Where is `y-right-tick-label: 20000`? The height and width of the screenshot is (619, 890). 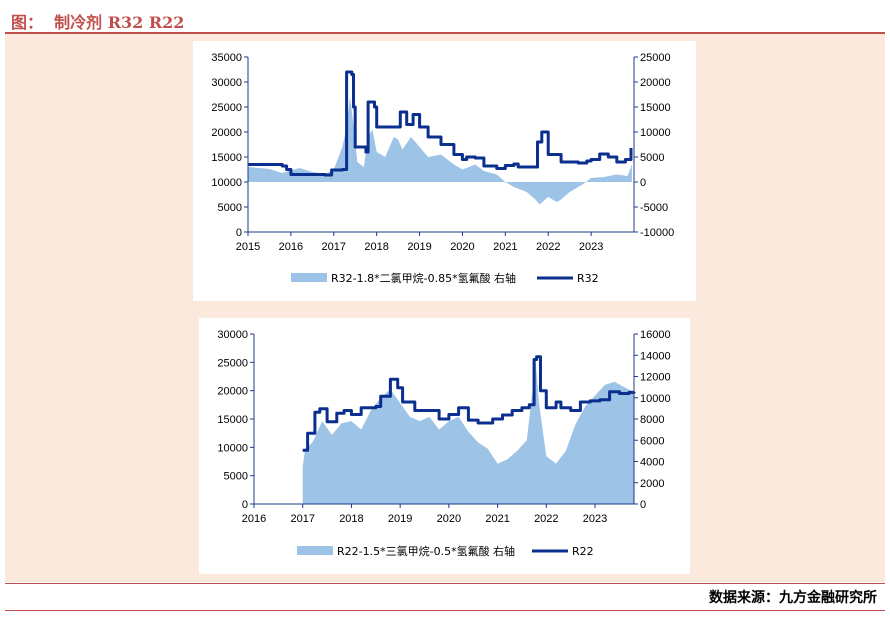
y-right-tick-label: 20000 is located at coordinates (655, 83).